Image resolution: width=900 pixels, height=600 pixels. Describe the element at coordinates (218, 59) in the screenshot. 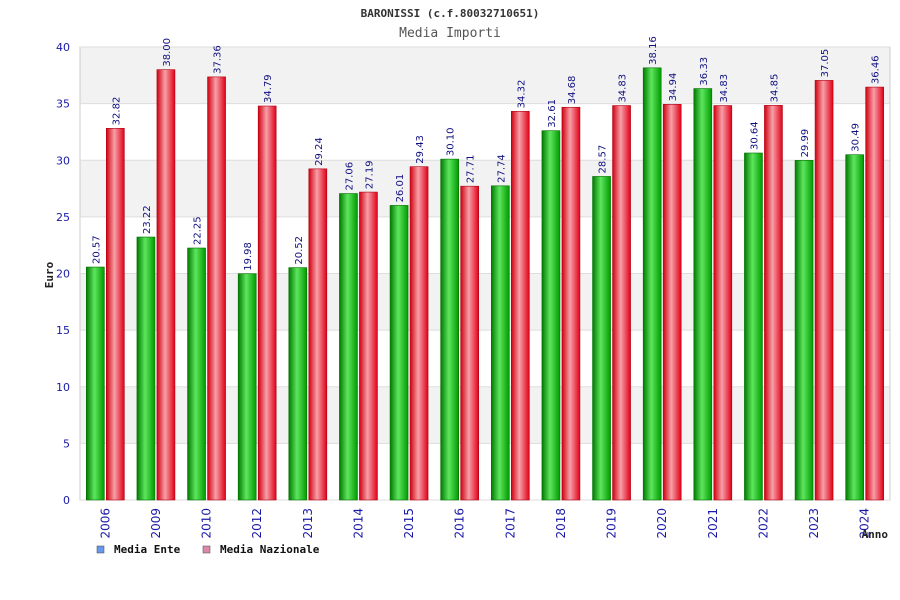

I see `data-label-media-nazionale-2010: 37.36` at that location.